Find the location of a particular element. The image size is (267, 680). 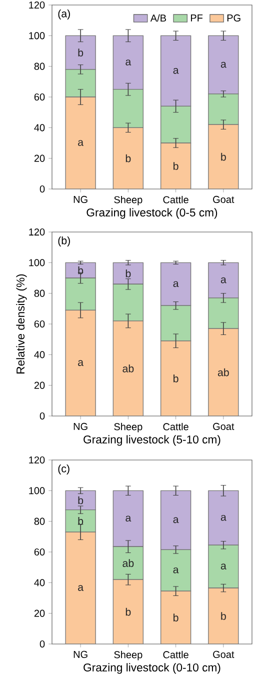

legend-label: PF is located at coordinates (196, 18).